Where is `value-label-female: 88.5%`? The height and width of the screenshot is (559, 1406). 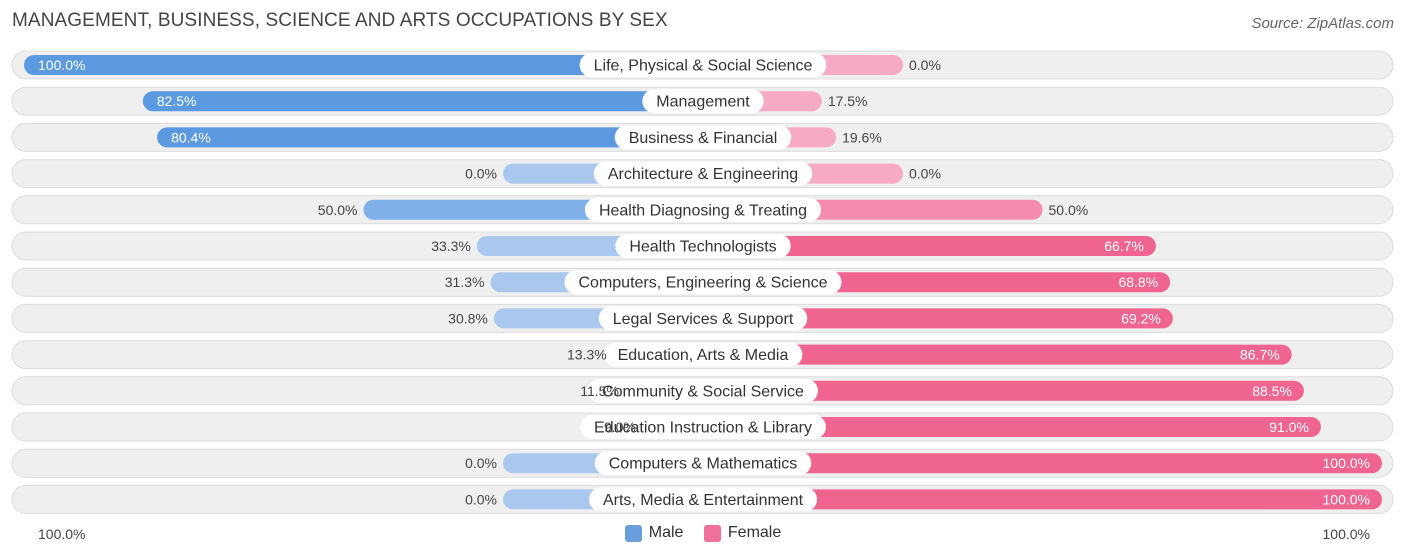
value-label-female: 88.5% is located at coordinates (1272, 391).